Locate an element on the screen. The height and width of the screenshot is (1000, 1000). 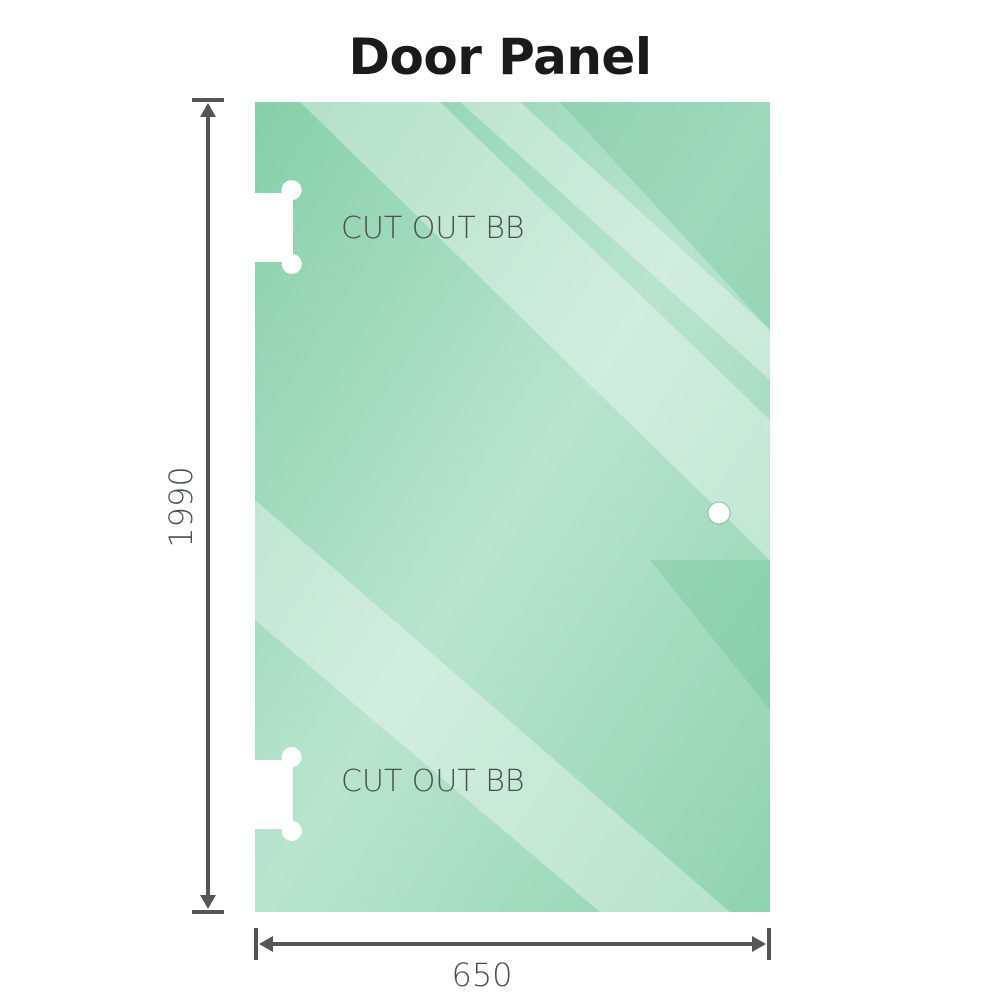
cutout-bottom is located at coordinates (278, 794).